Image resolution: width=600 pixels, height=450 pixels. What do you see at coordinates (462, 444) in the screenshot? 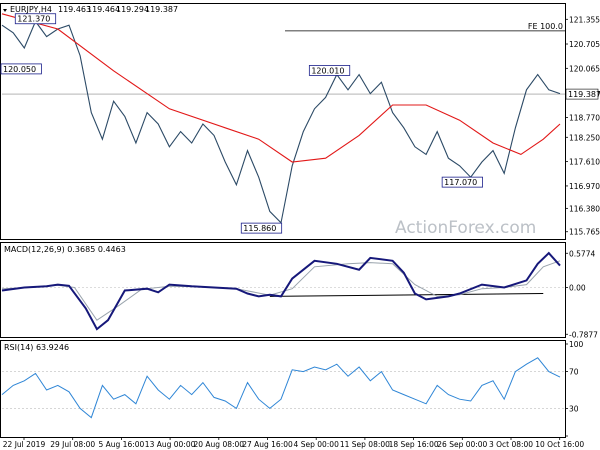
I see `time-tick-label: 26 Sep 00:00` at bounding box center [462, 444].